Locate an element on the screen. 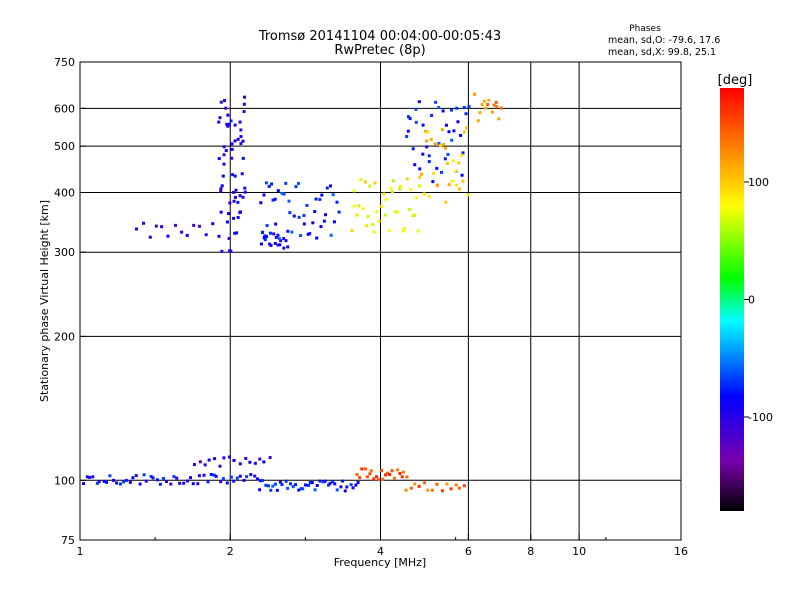 This screenshot has width=800, height=600. stats-x-line: mean, sd,X: 99.8, 25.1 is located at coordinates (662, 52).